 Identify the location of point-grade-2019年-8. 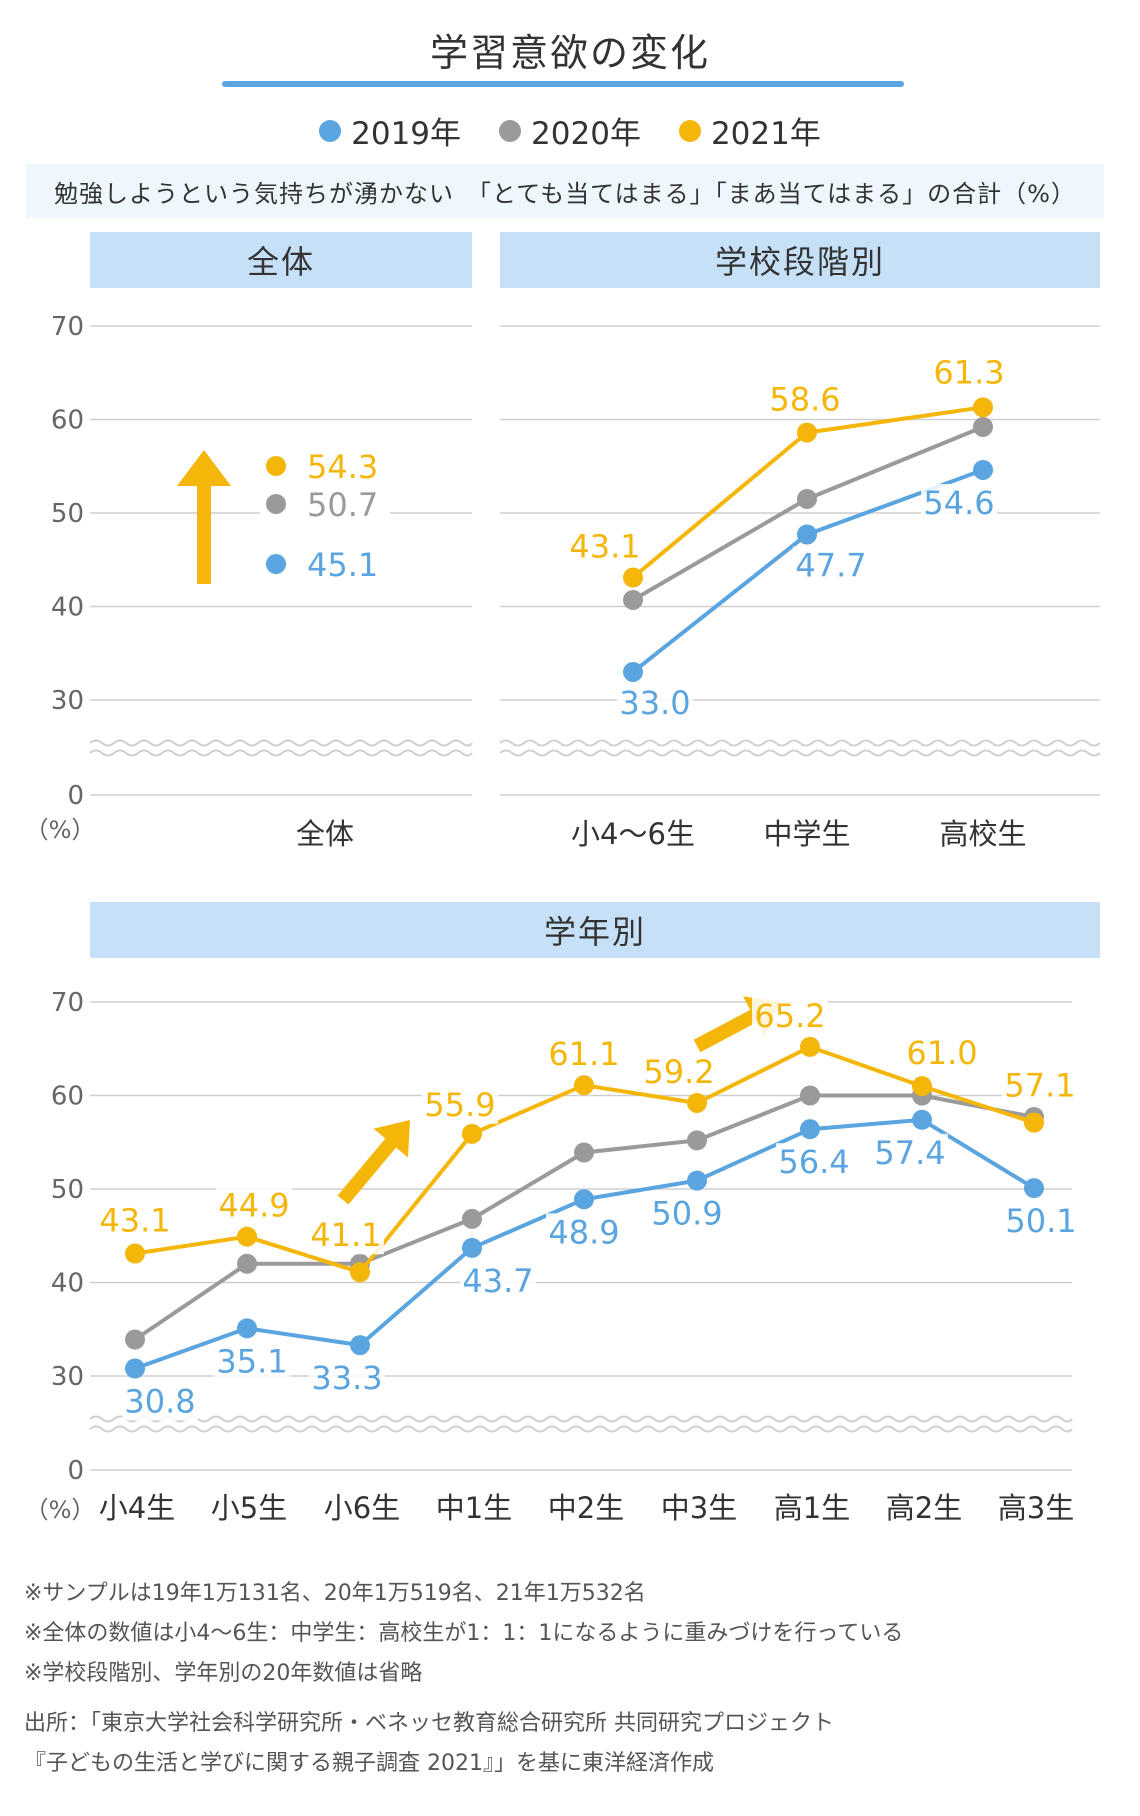
(1034, 1188).